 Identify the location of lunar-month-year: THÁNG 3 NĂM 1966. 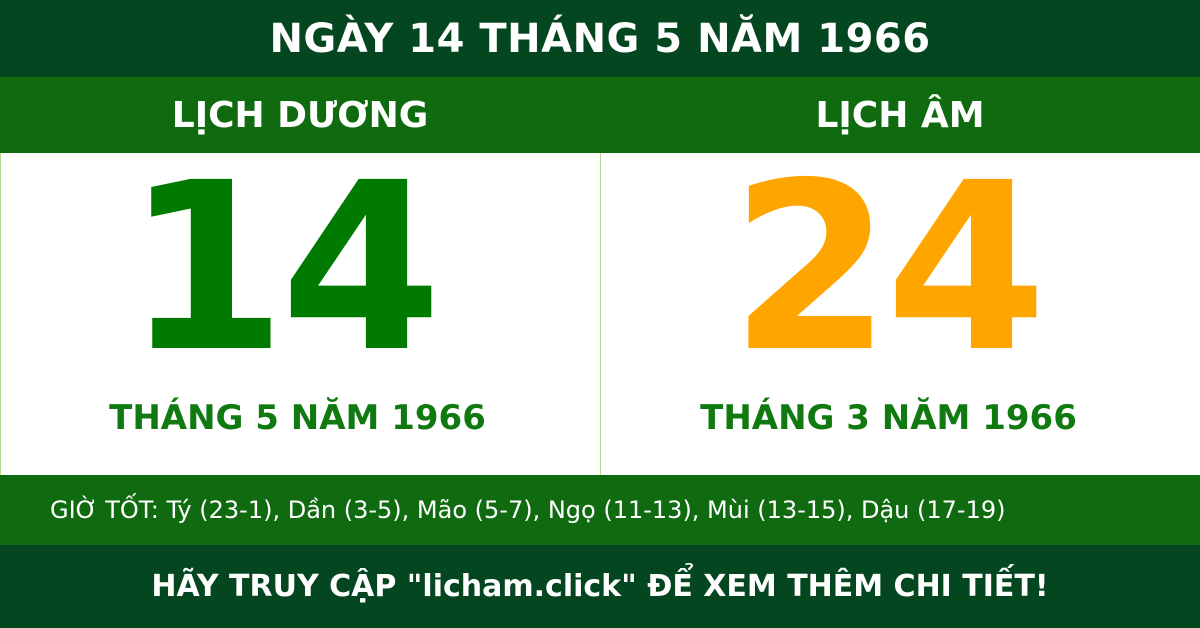
(888, 418).